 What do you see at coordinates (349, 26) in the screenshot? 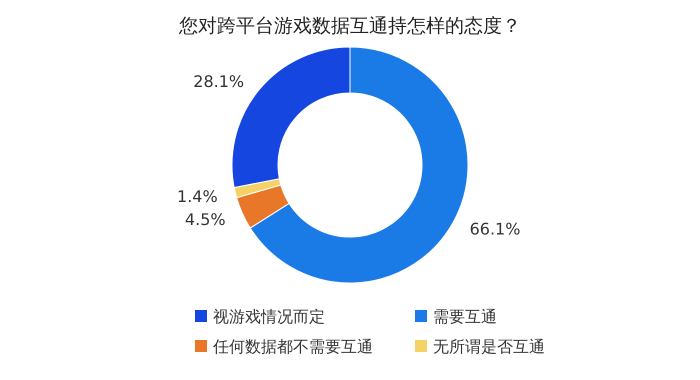
I see `chart-title: 您对跨平台游戏数据互通持怎样的态度？` at bounding box center [349, 26].